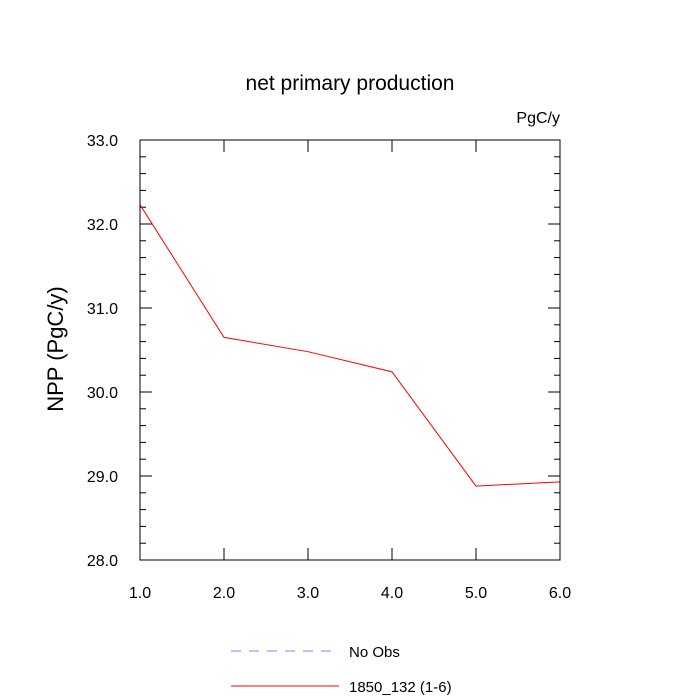 The width and height of the screenshot is (700, 700). What do you see at coordinates (102, 477) in the screenshot?
I see `y-tick-label: 29.0` at bounding box center [102, 477].